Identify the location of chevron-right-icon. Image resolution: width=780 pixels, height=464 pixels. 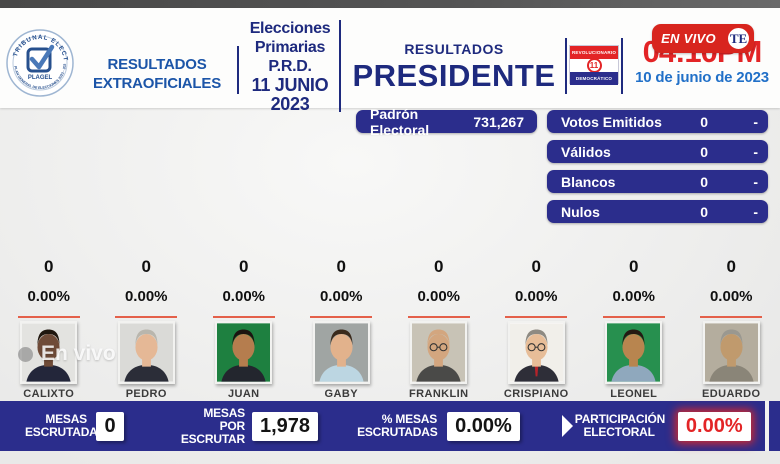
(567, 426).